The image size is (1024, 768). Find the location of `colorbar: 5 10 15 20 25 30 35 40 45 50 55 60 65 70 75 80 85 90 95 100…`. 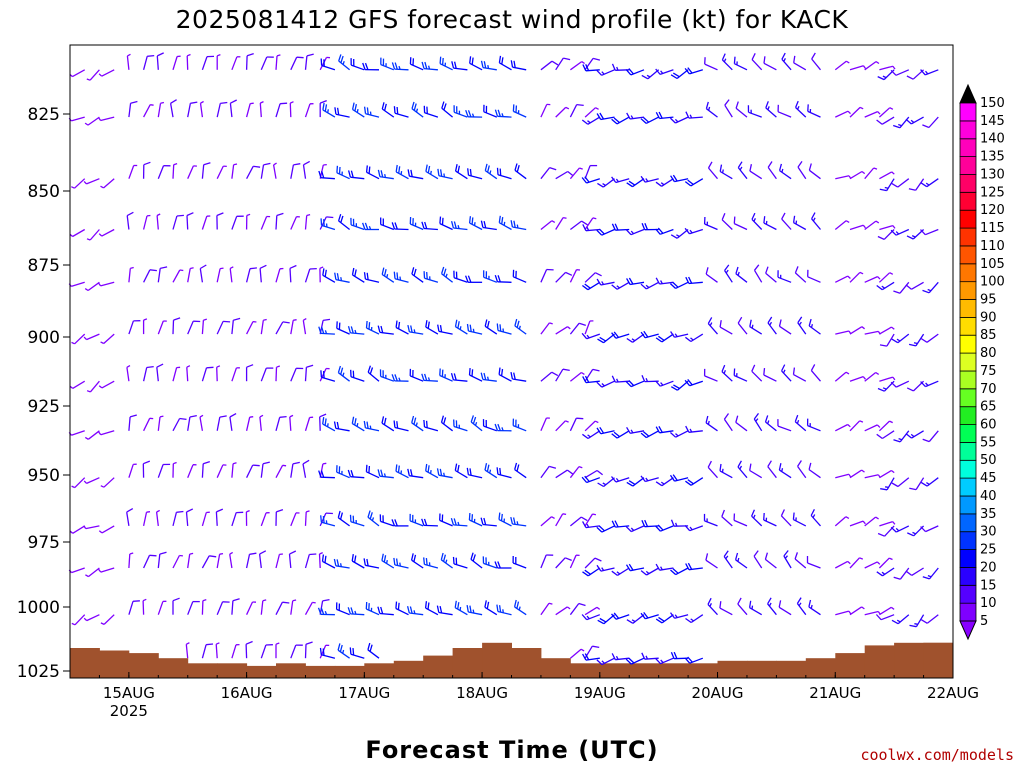

colorbar: 5 10 15 20 25 30 35 40 45 50 55 60 65 70 75 80 85 90 95 100… is located at coordinates (982, 362).